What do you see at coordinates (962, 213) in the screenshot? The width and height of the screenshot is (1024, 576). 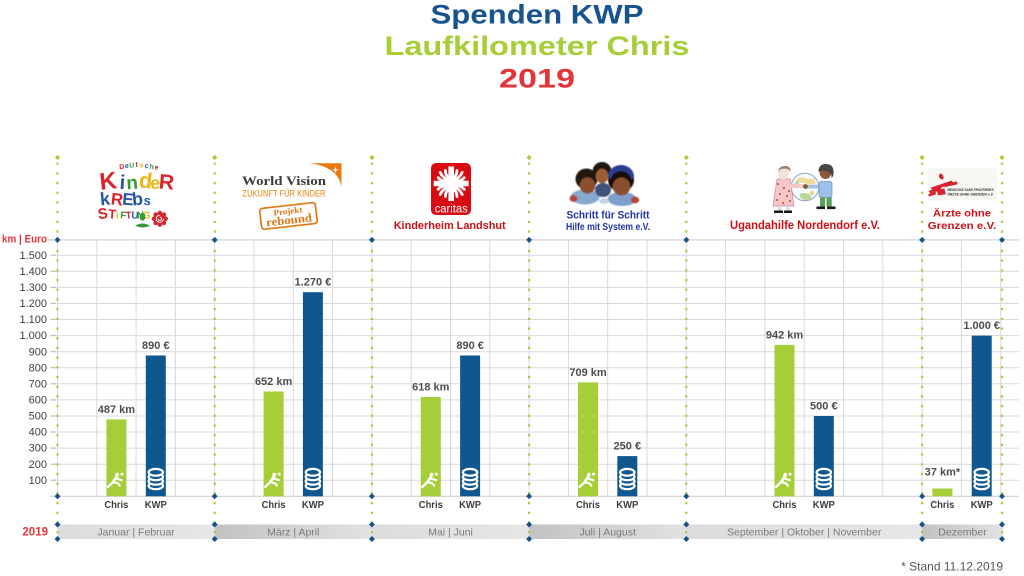 I see `svg-text: Ärzte ohne` at bounding box center [962, 213].